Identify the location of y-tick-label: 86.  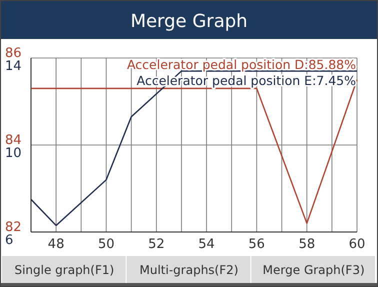
(13, 53).